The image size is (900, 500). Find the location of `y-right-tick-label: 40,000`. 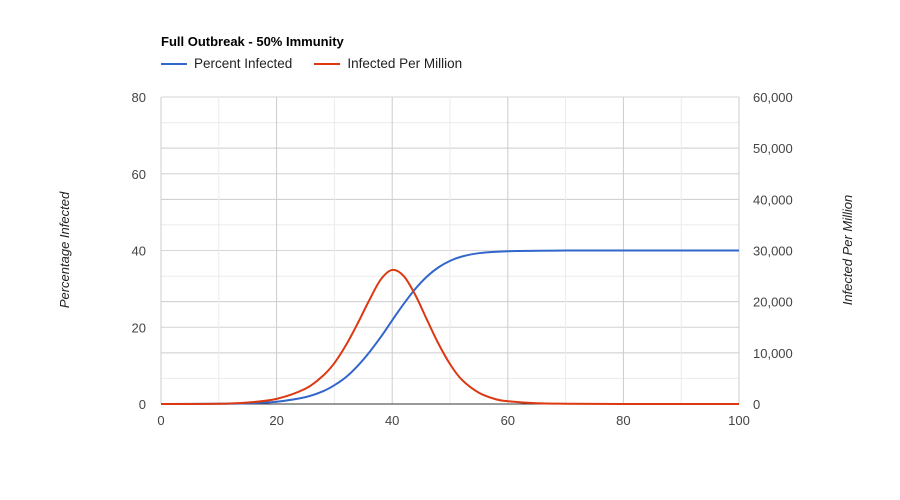

y-right-tick-label: 40,000 is located at coordinates (773, 199).